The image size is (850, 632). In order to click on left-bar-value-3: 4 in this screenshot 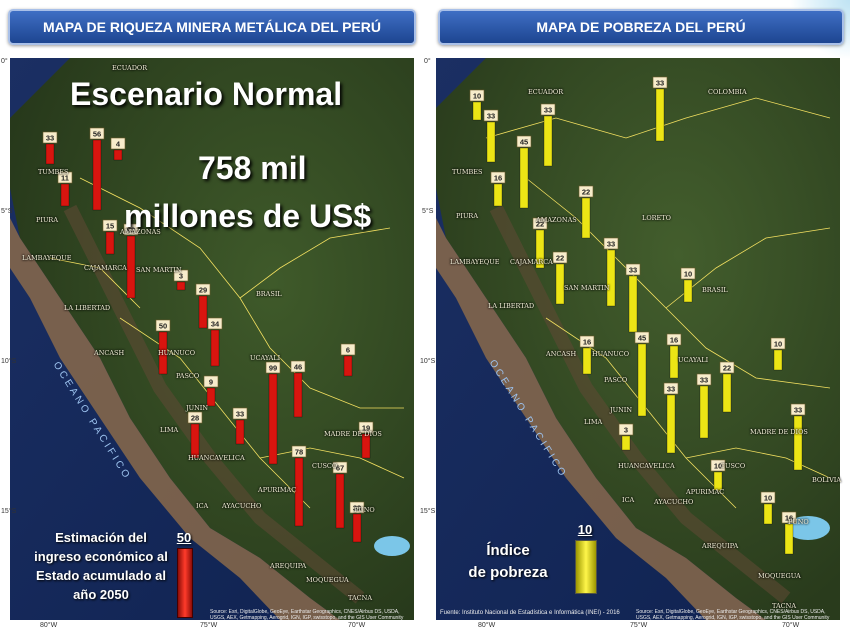, I will do `click(118, 144)`.